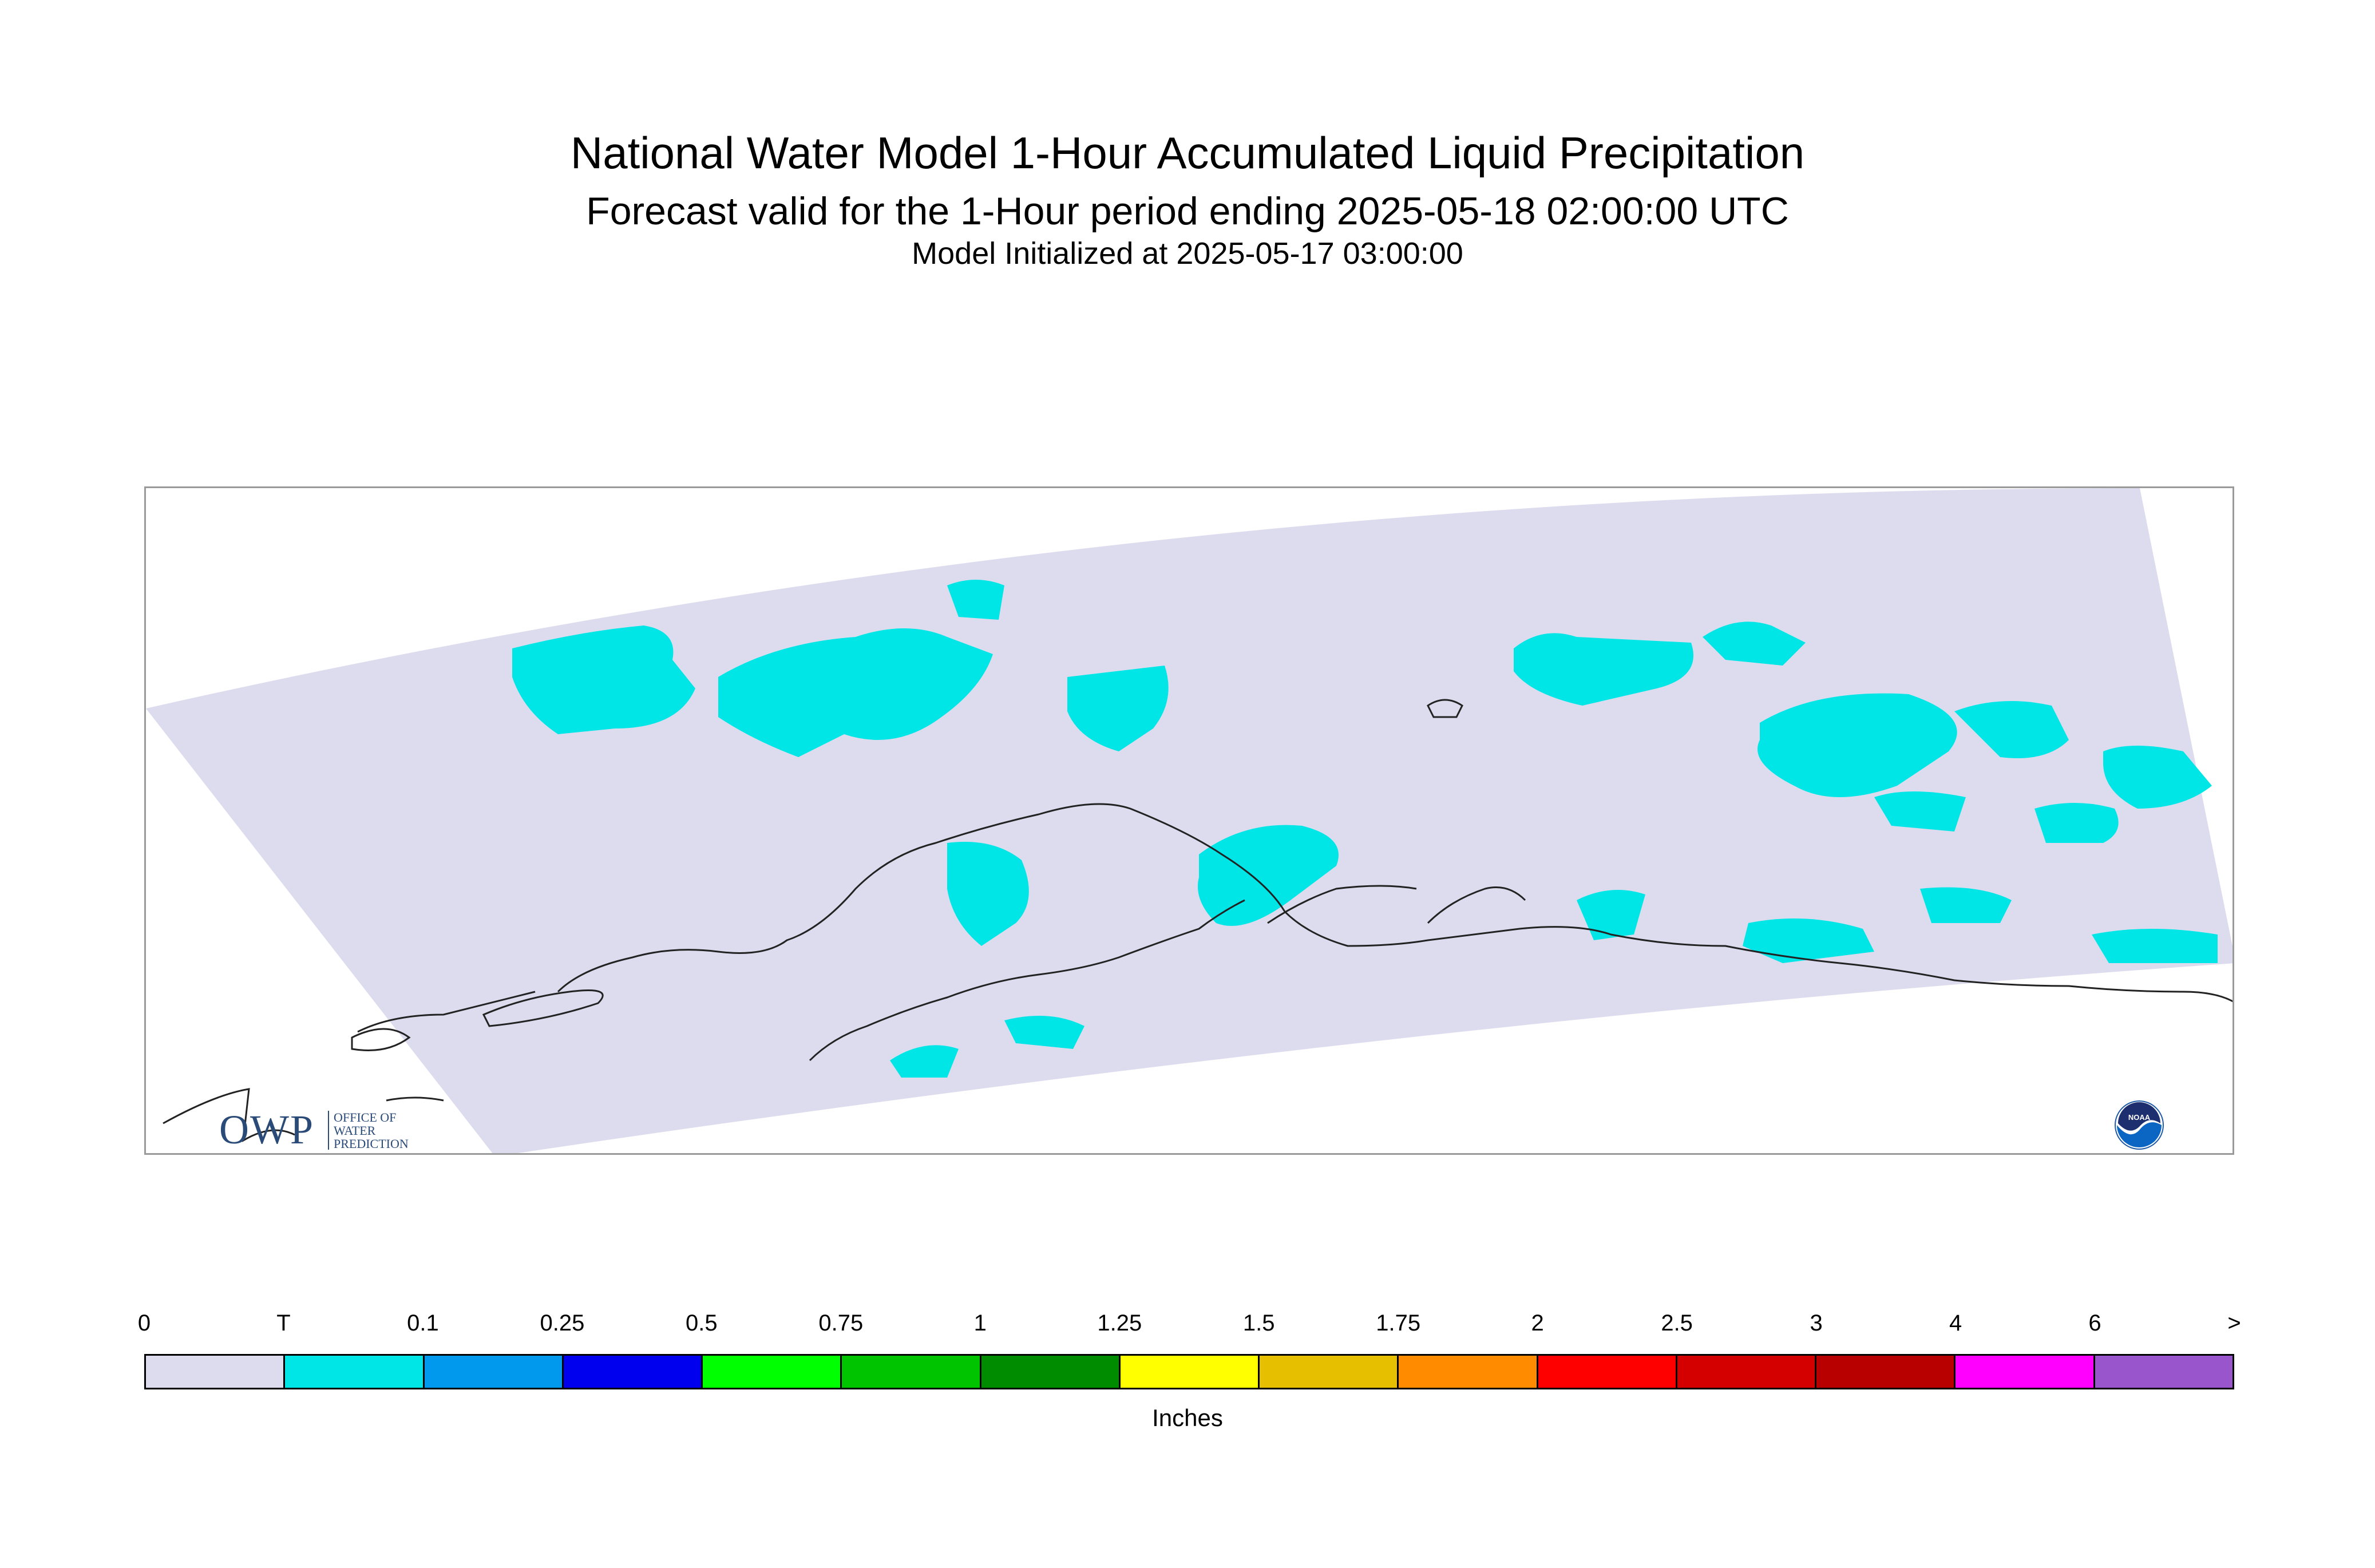 This screenshot has height=1568, width=2375. I want to click on legend-colorbar, so click(1189, 1371).